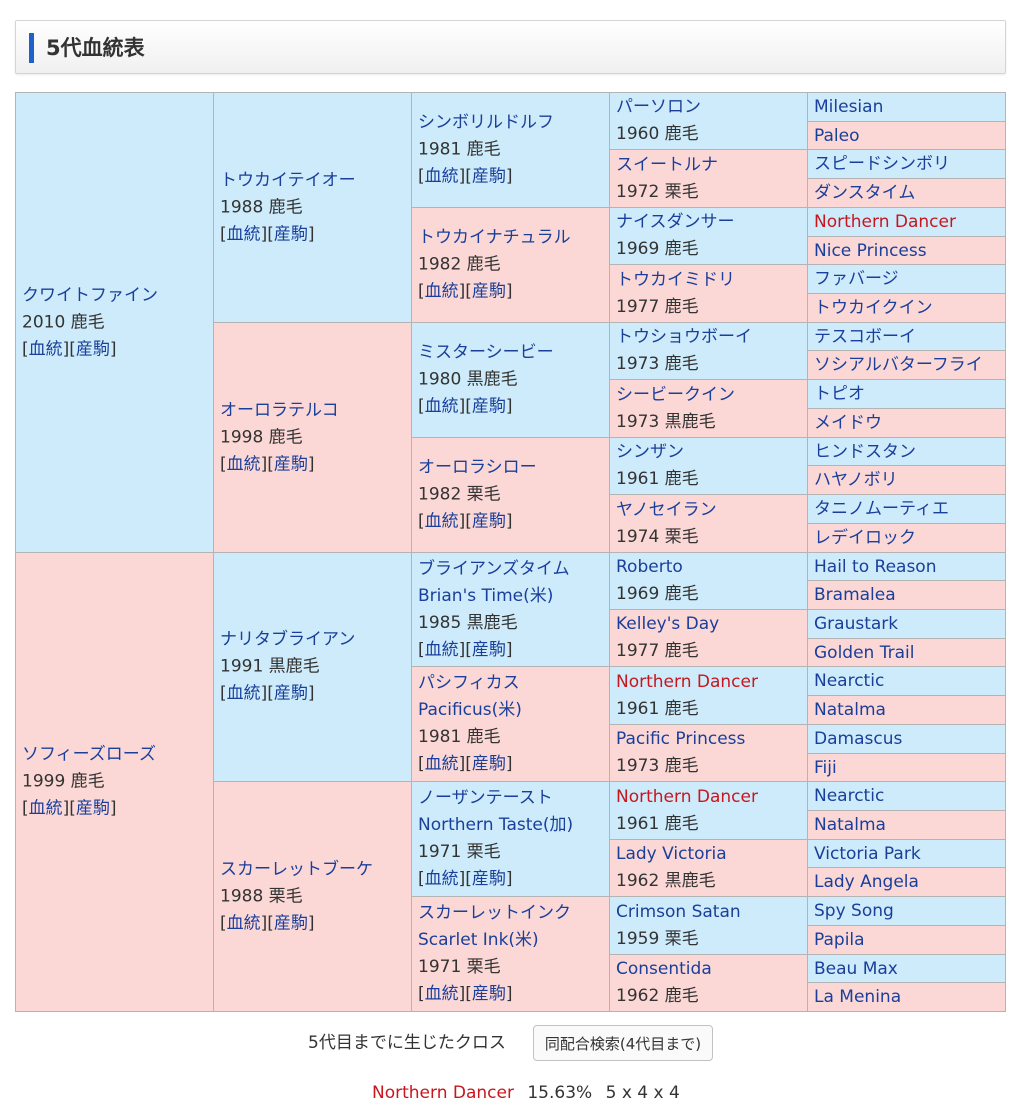  I want to click on horse-name-link: ノーザンテースト, so click(485, 798).